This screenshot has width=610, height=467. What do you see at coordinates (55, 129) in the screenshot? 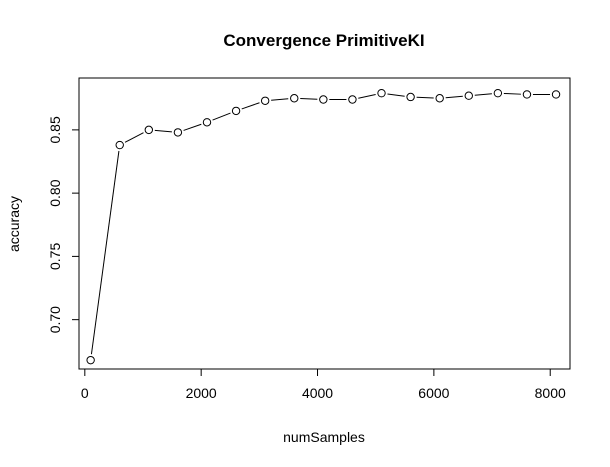
I see `y-tick-label: 0.85` at bounding box center [55, 129].